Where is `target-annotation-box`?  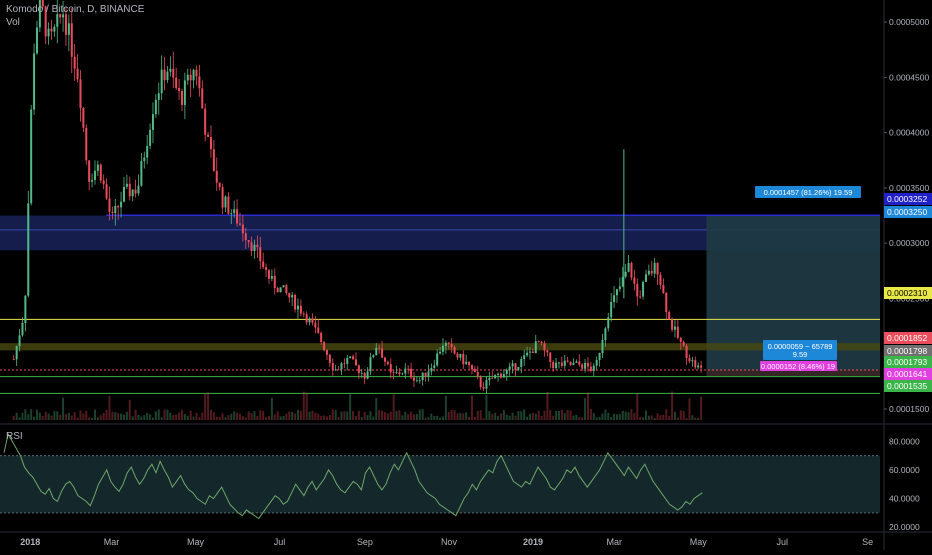
target-annotation-box is located at coordinates (808, 192).